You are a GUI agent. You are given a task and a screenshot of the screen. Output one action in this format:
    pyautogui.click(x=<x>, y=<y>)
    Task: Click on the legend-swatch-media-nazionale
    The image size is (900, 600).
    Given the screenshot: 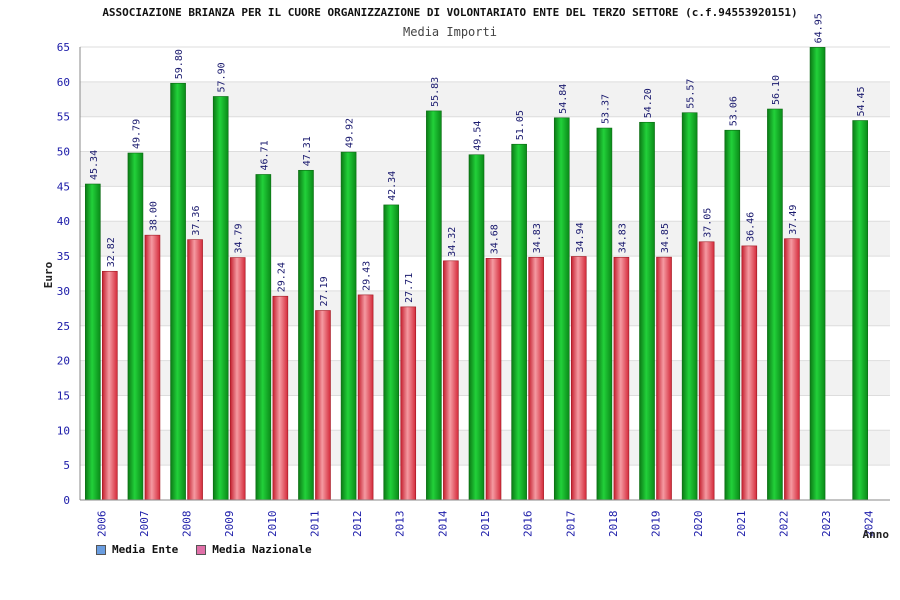 What is the action you would take?
    pyautogui.click(x=201, y=549)
    